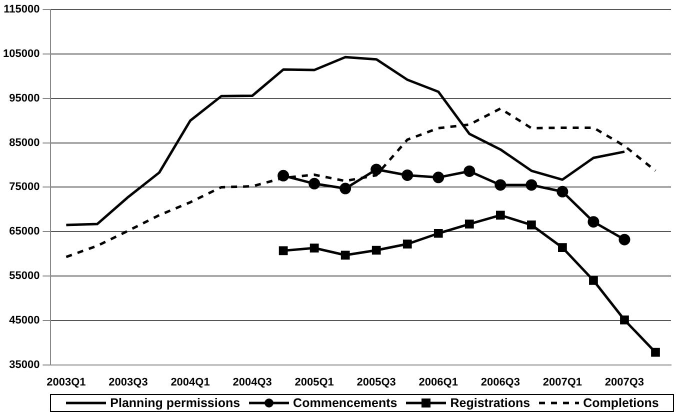 Image resolution: width=678 pixels, height=420 pixels. Describe the element at coordinates (345, 403) in the screenshot. I see `legend-label: Commencements` at that location.